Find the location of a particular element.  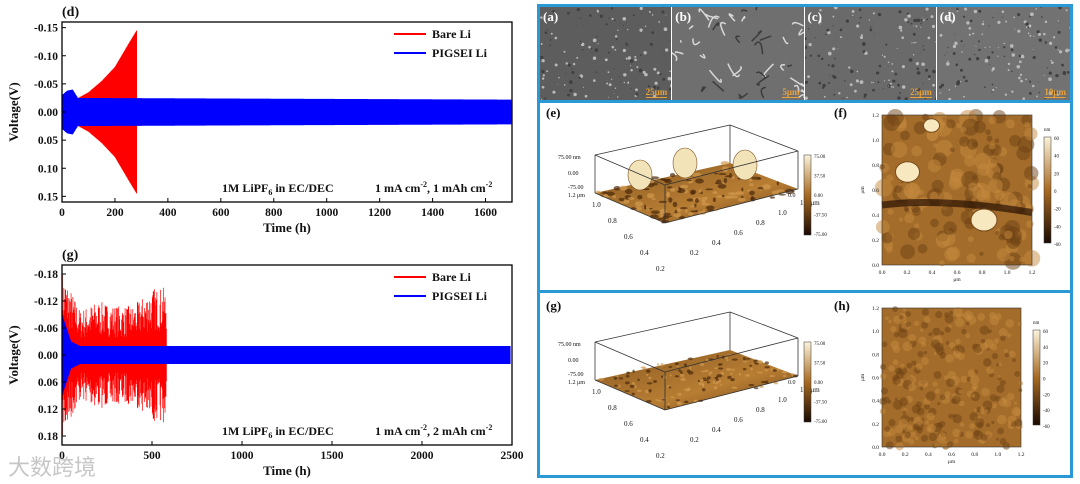

y-tick-label: 0.00 is located at coordinates (48, 113).